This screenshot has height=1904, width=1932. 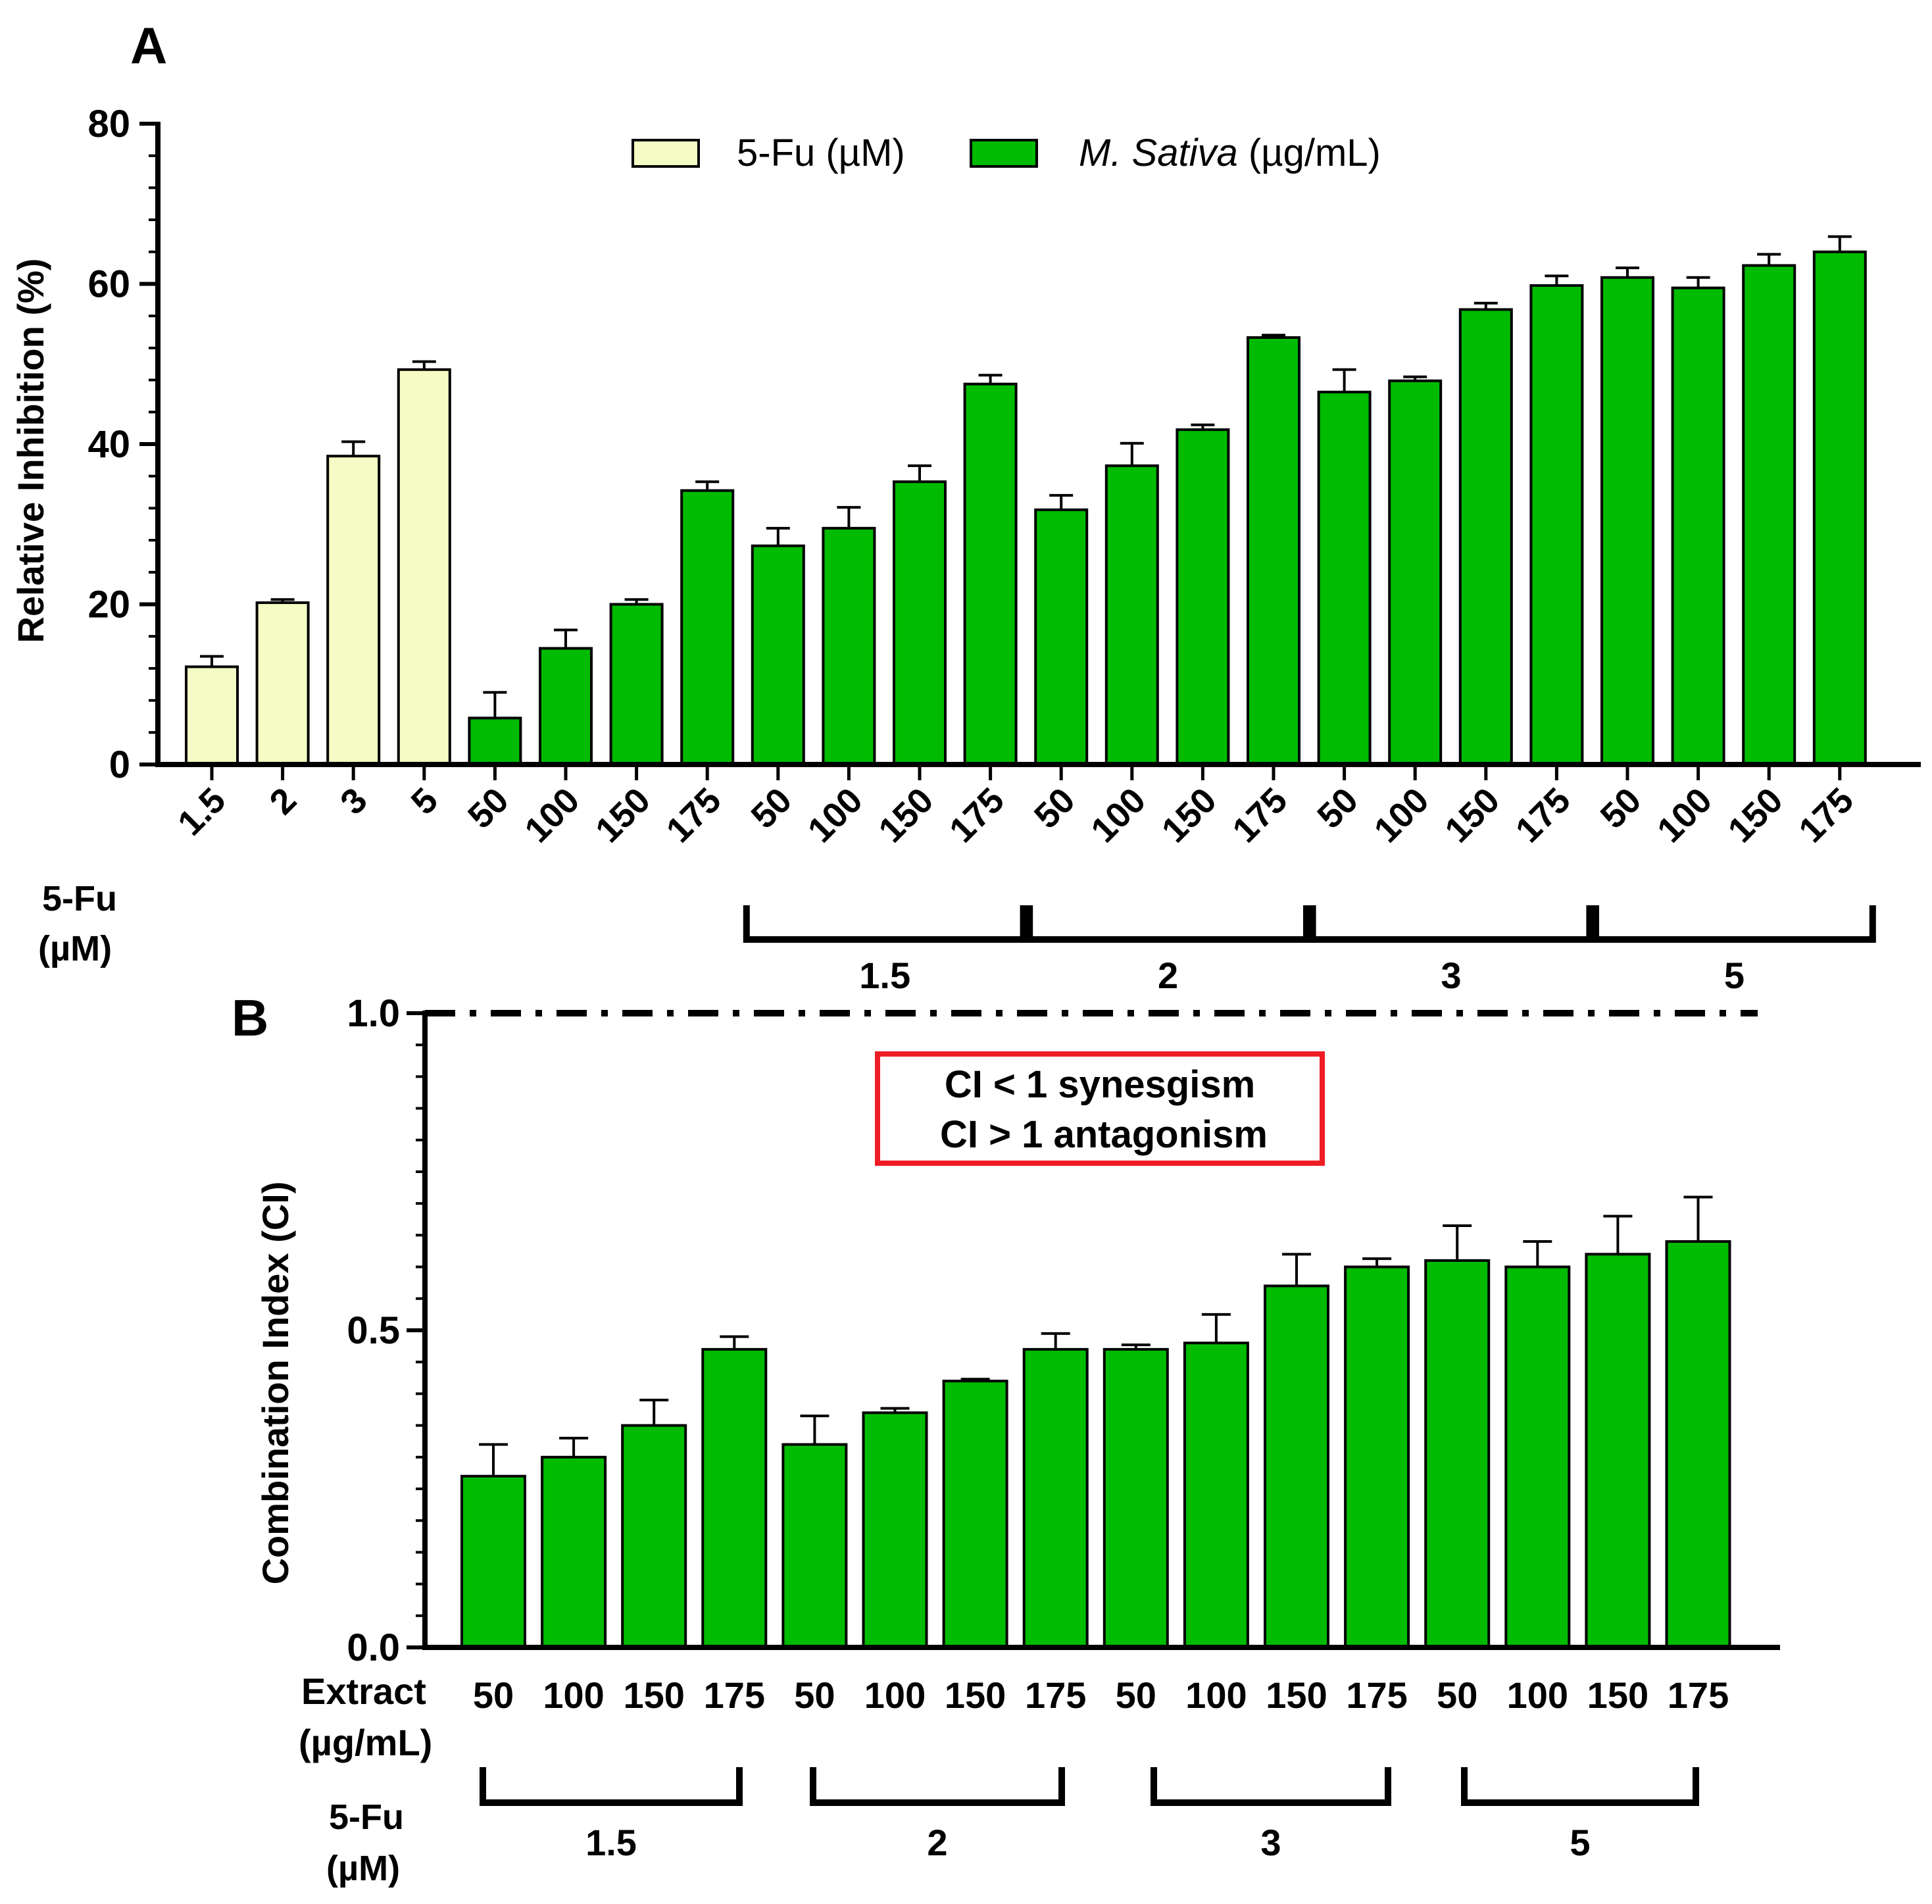 What do you see at coordinates (1230, 153) in the screenshot?
I see `legend-label-extract: M. Sativa (µg/mL)` at bounding box center [1230, 153].